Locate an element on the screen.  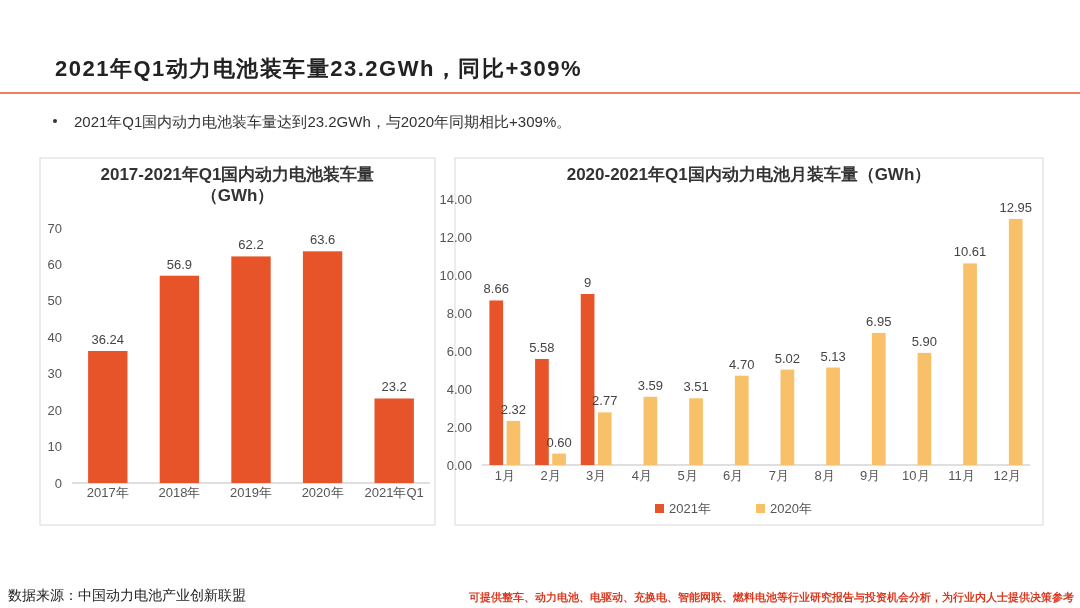
x-tick-label: 10月 is located at coordinates (916, 475).